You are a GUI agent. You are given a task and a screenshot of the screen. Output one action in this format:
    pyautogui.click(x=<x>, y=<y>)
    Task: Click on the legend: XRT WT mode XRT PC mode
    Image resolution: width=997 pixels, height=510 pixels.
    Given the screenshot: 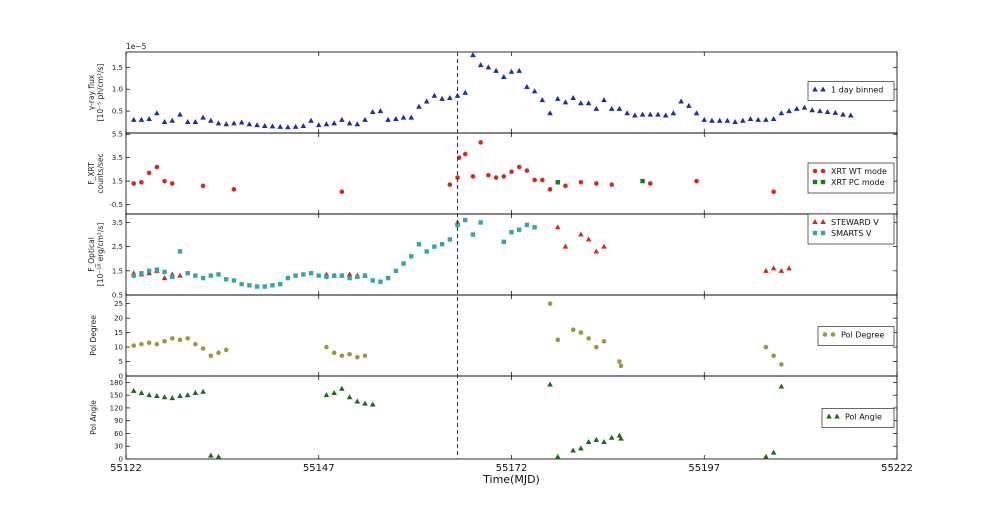 What is the action you would take?
    pyautogui.click(x=851, y=178)
    